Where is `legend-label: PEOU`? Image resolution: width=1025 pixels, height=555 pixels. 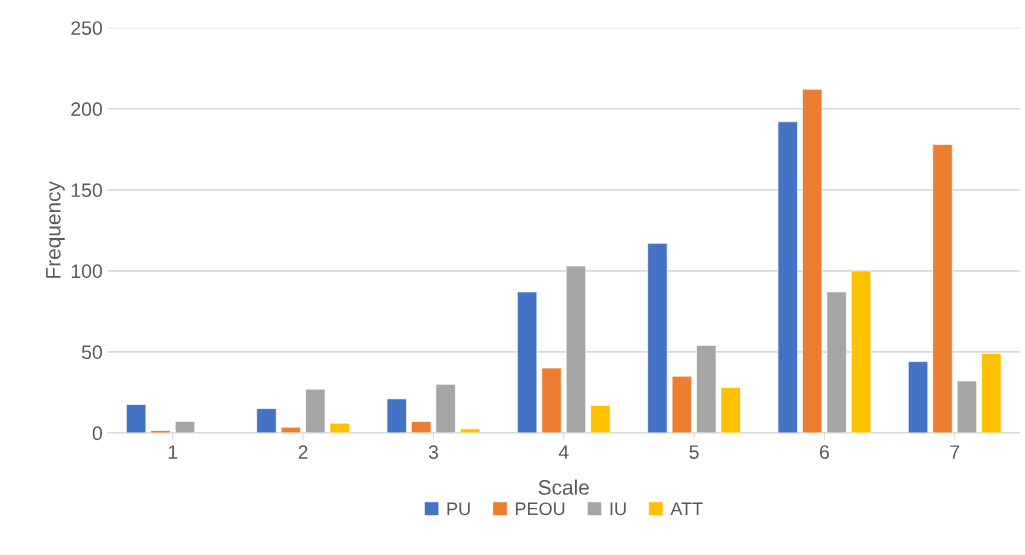
legend-label: PEOU is located at coordinates (540, 509).